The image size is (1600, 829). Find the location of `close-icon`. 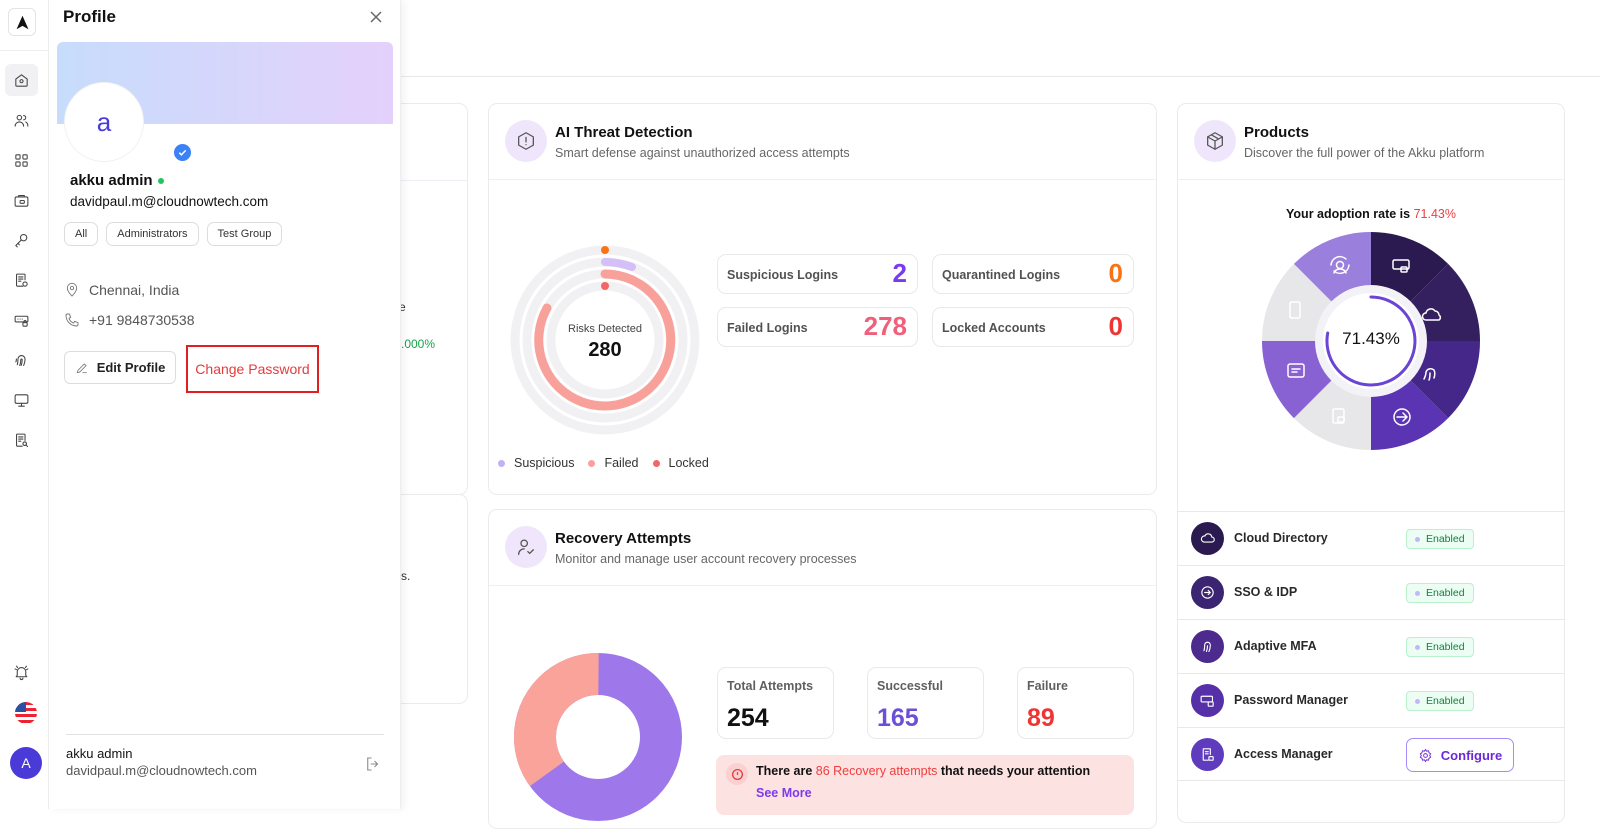

close-icon is located at coordinates (376, 17).